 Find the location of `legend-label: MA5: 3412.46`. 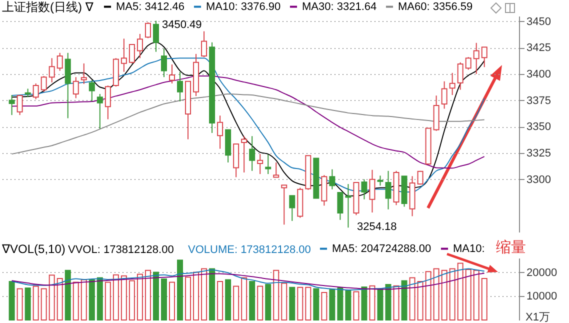

legend-label: MA5: 3412.46 is located at coordinates (150, 6).